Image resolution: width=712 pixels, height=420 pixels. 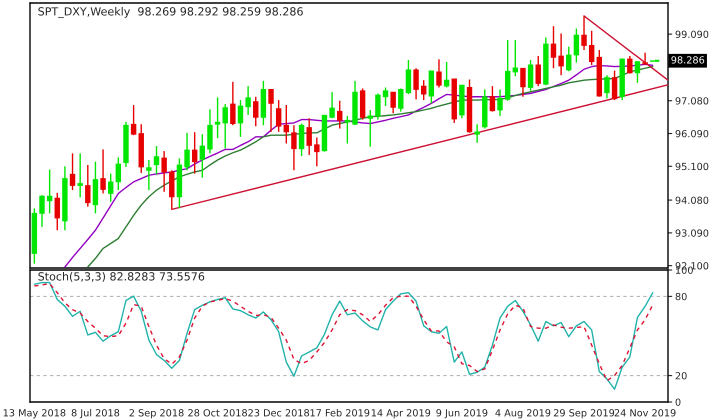 I want to click on y-tick-label: 80, so click(x=681, y=296).